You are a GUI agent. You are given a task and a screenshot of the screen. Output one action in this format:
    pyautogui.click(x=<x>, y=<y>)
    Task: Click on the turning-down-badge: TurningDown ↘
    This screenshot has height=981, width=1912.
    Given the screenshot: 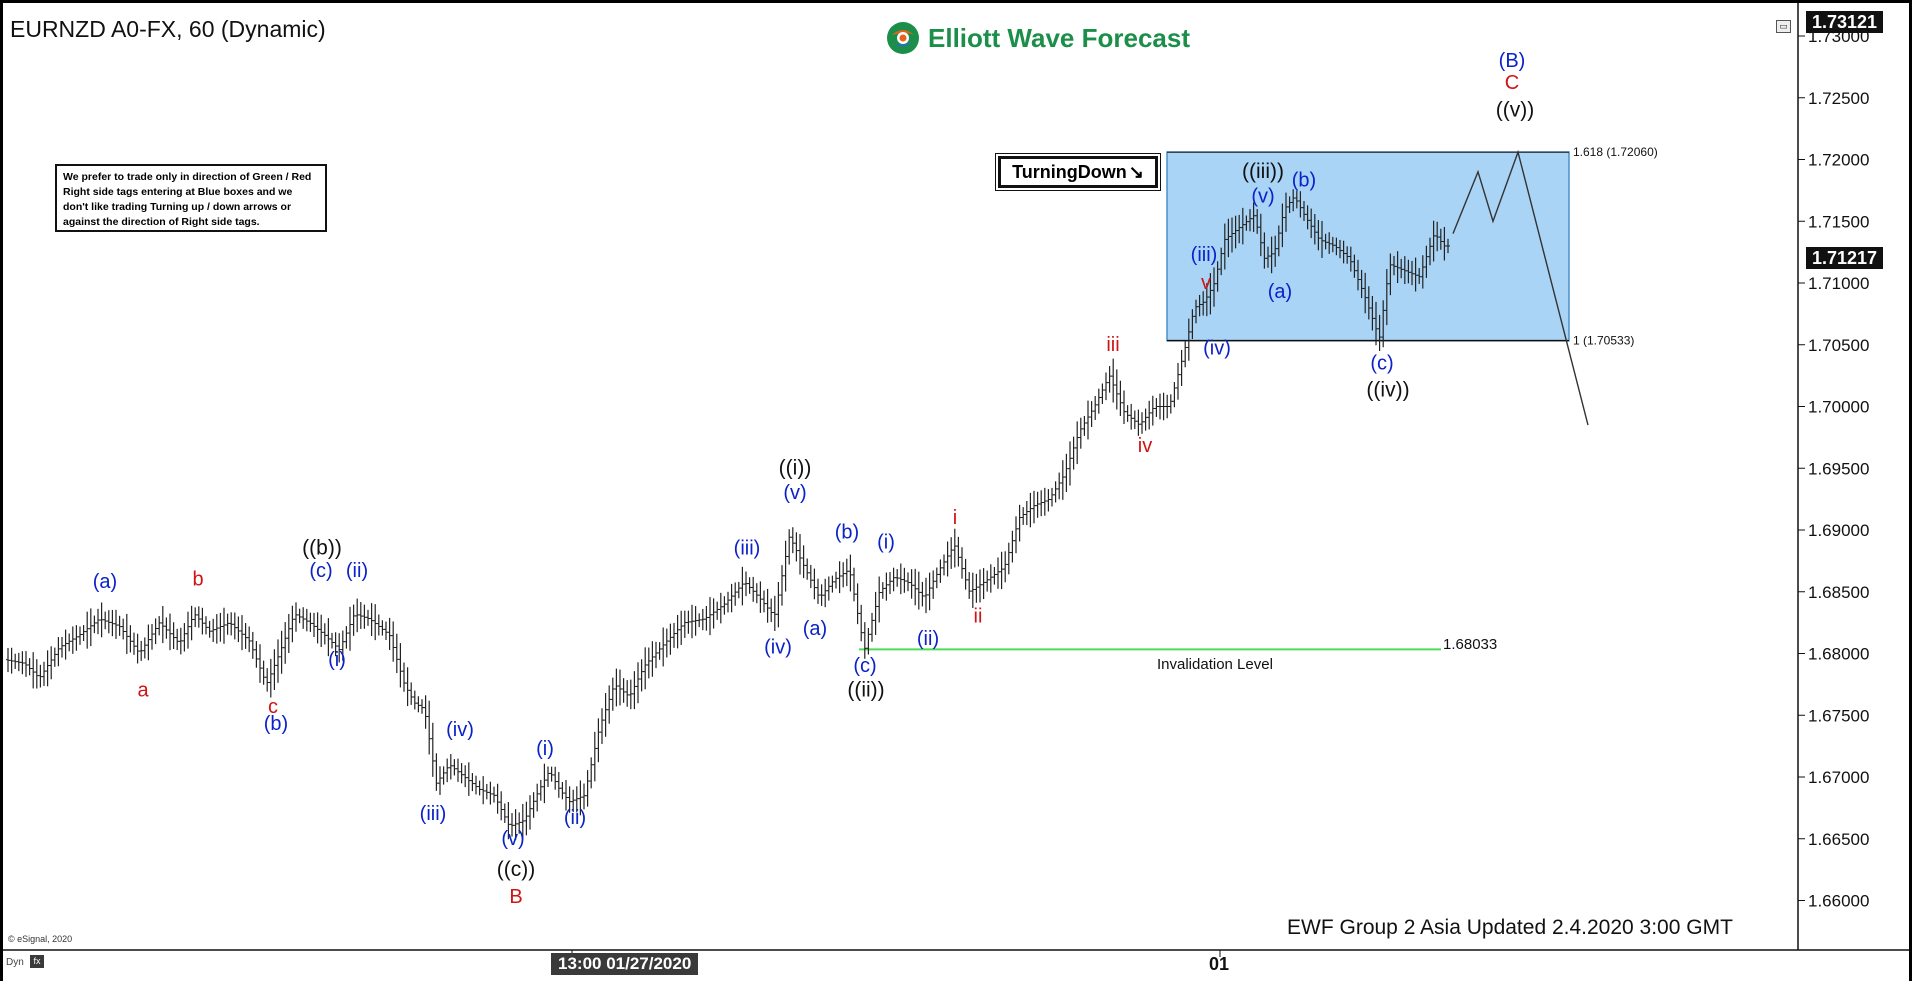 What is the action you would take?
    pyautogui.click(x=1078, y=172)
    